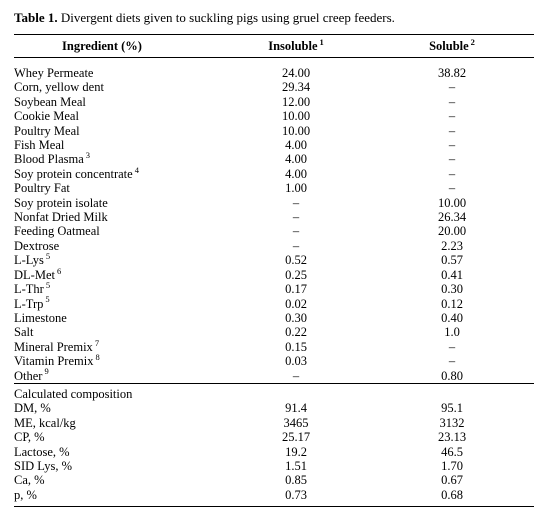 The height and width of the screenshot is (517, 549). I want to click on table-row: SID Lys, % 1.51 1.70, so click(274, 466).